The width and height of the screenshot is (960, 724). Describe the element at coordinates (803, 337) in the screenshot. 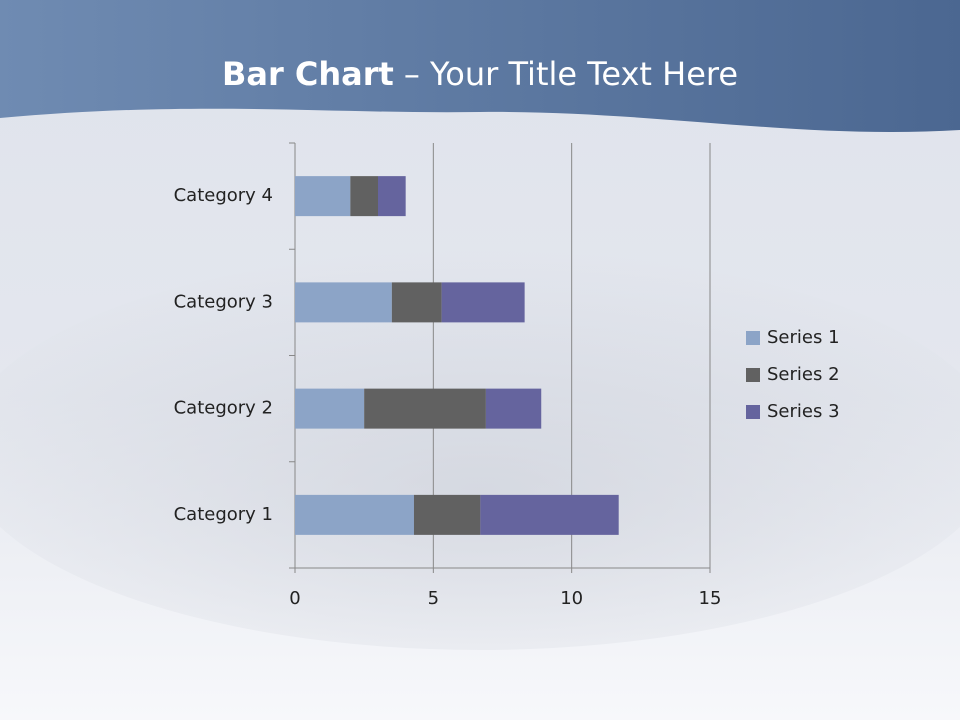

I see `legend-label: Series 1` at that location.